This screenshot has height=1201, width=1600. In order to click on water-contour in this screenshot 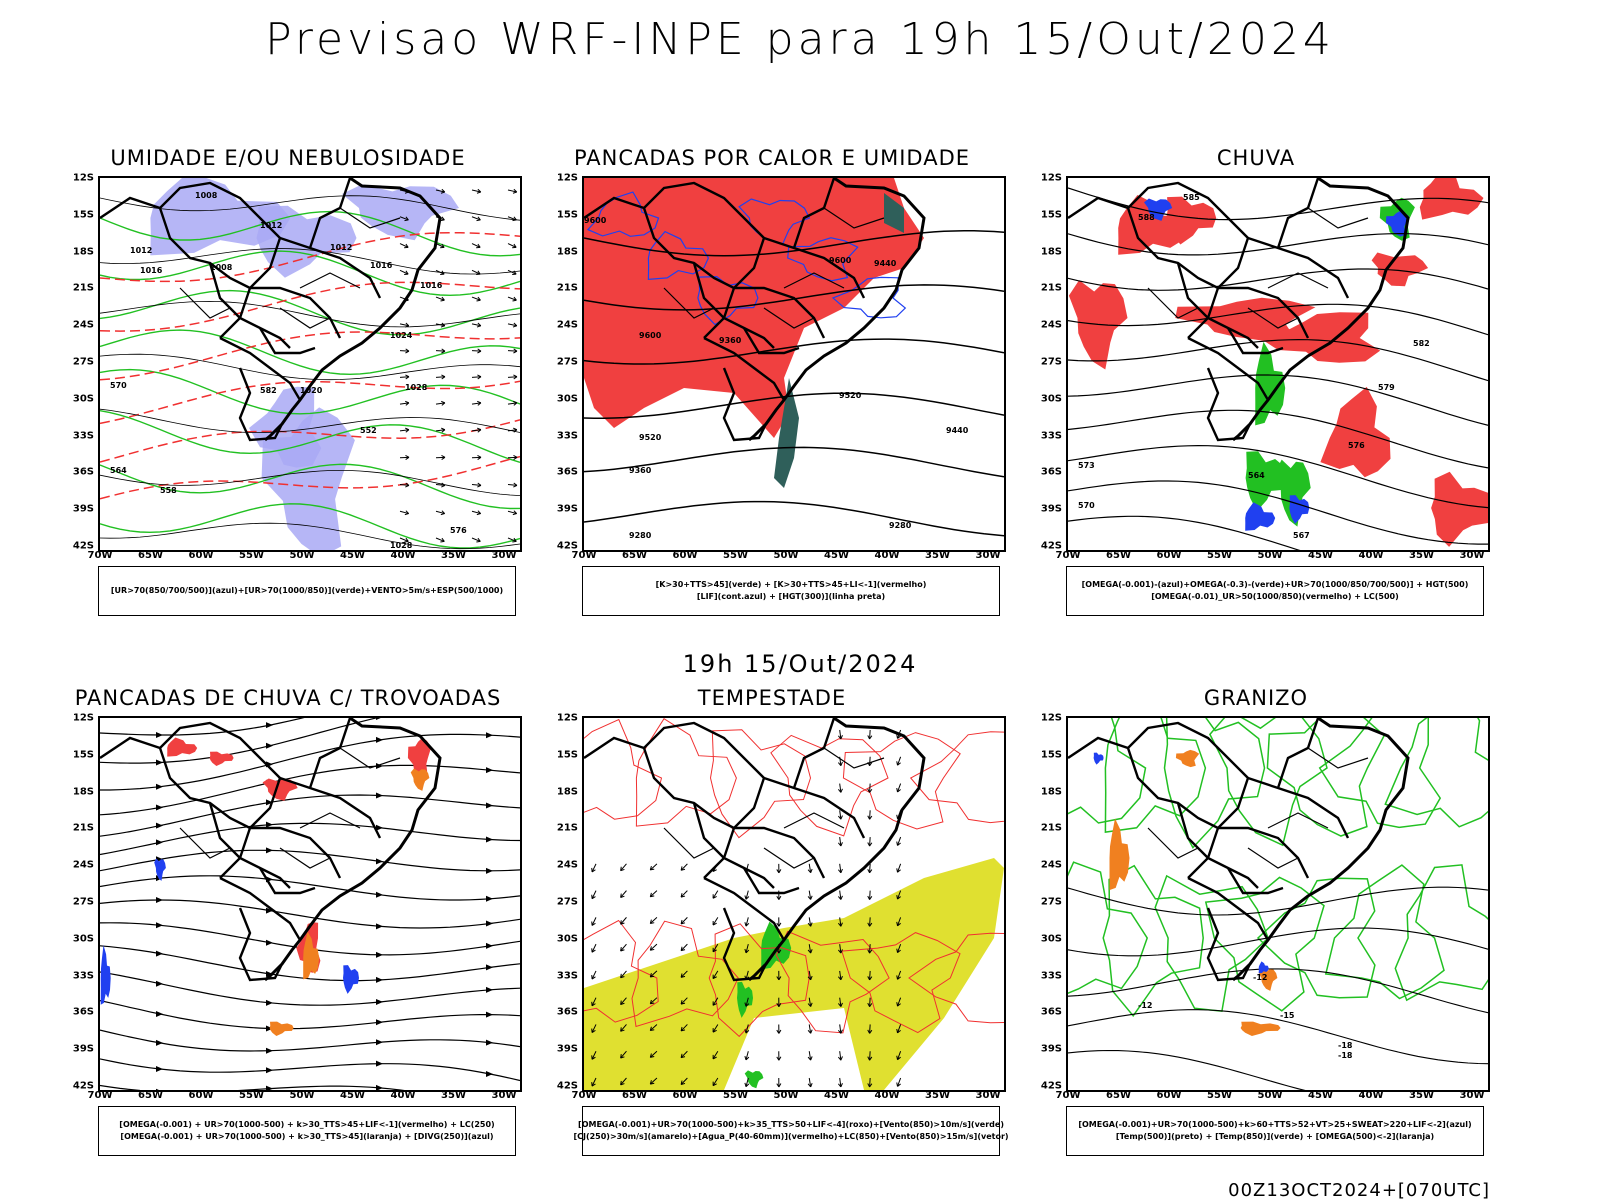, I will do `click(957, 777)`.